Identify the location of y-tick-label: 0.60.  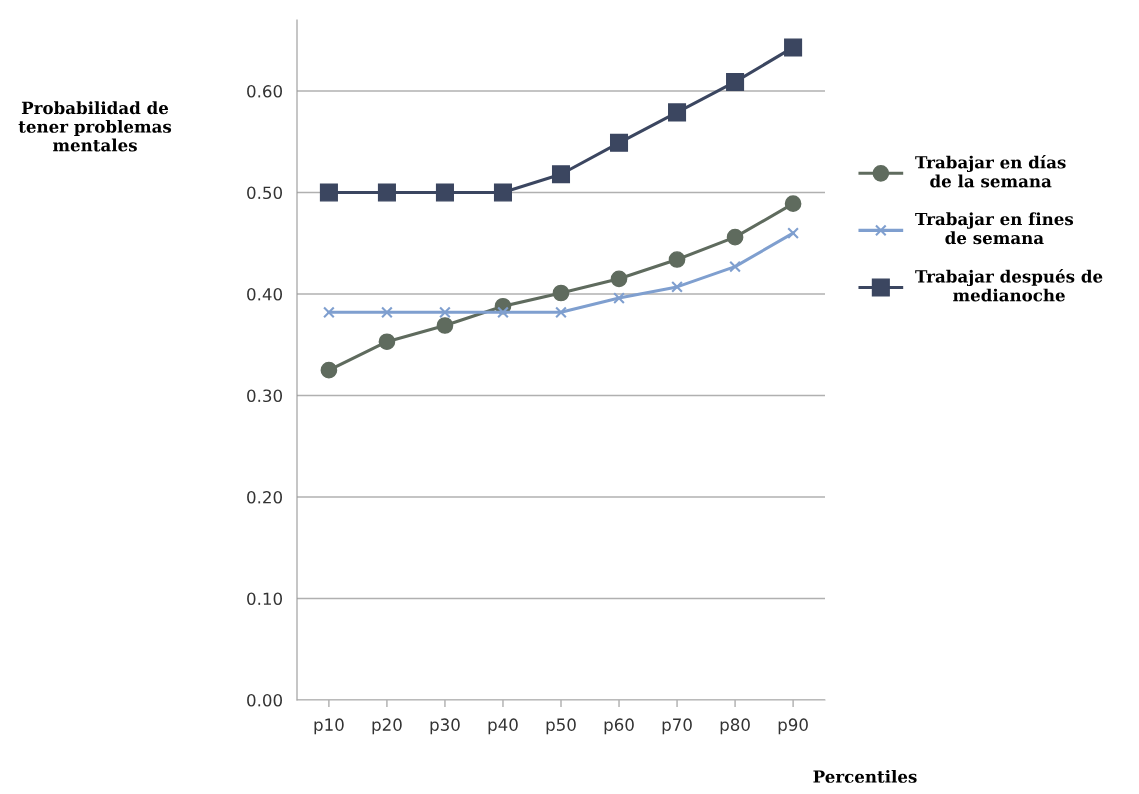
(264, 91).